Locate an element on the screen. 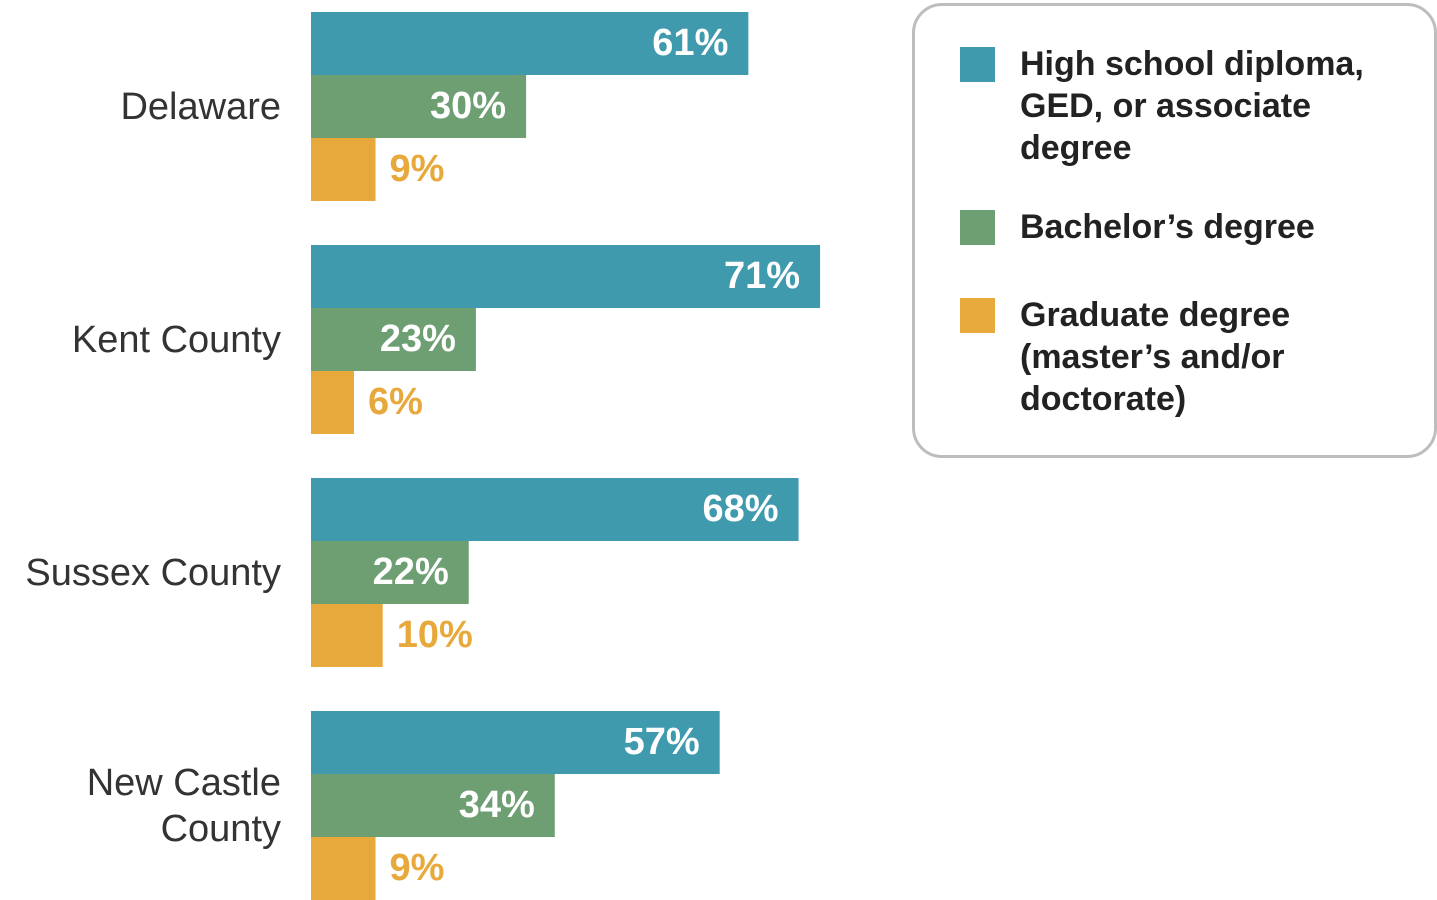 The image size is (1437, 900). value-label: 34% is located at coordinates (496, 805).